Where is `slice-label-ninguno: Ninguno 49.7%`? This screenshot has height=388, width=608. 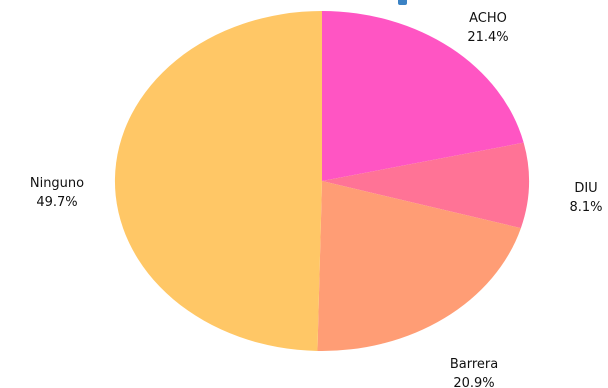 slice-label-ninguno: Ninguno 49.7% is located at coordinates (57, 193).